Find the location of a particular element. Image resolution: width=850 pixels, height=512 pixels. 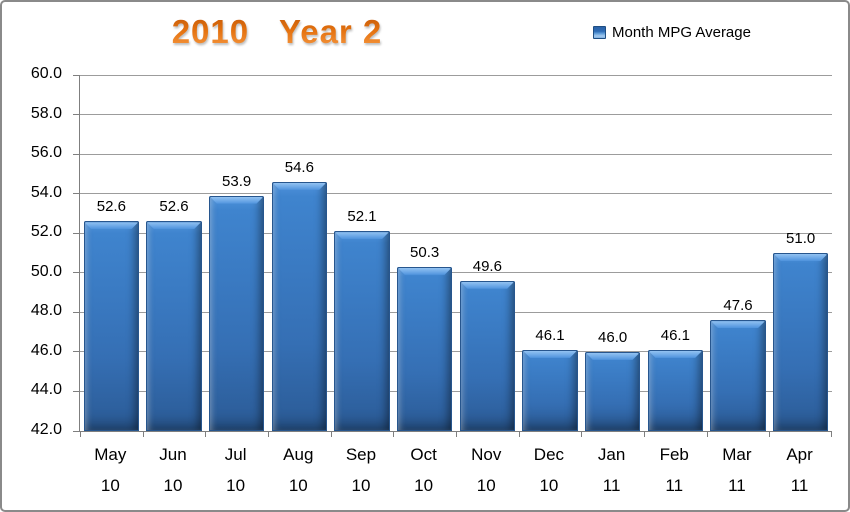

y-axis-tick-label: 52.0 is located at coordinates (46, 232).